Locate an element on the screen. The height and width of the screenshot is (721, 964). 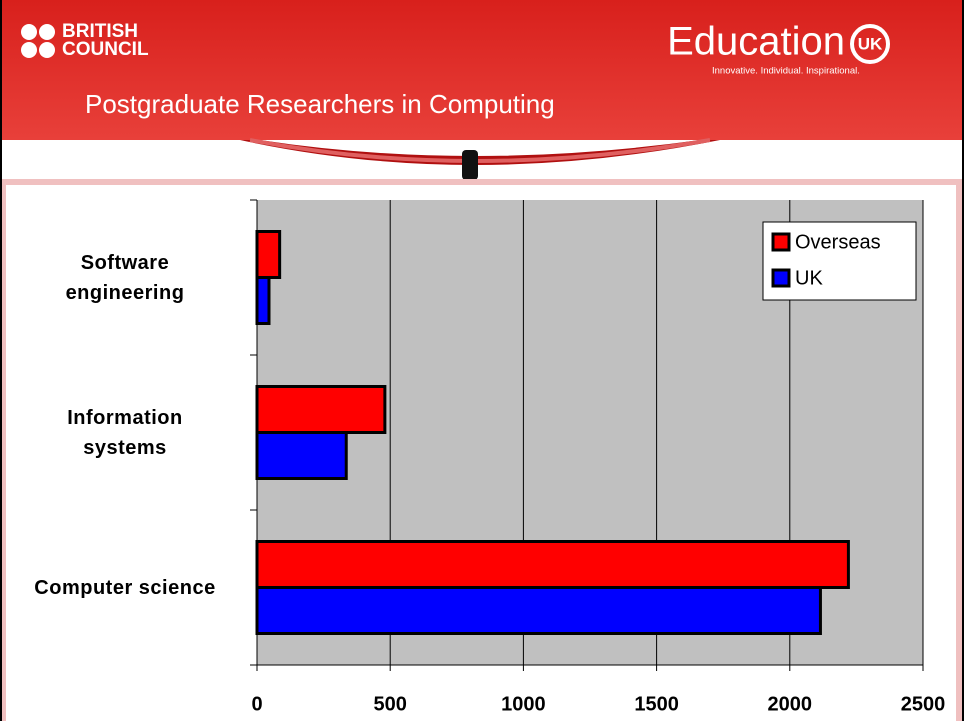
x-tick-label: 0 is located at coordinates (256, 704).